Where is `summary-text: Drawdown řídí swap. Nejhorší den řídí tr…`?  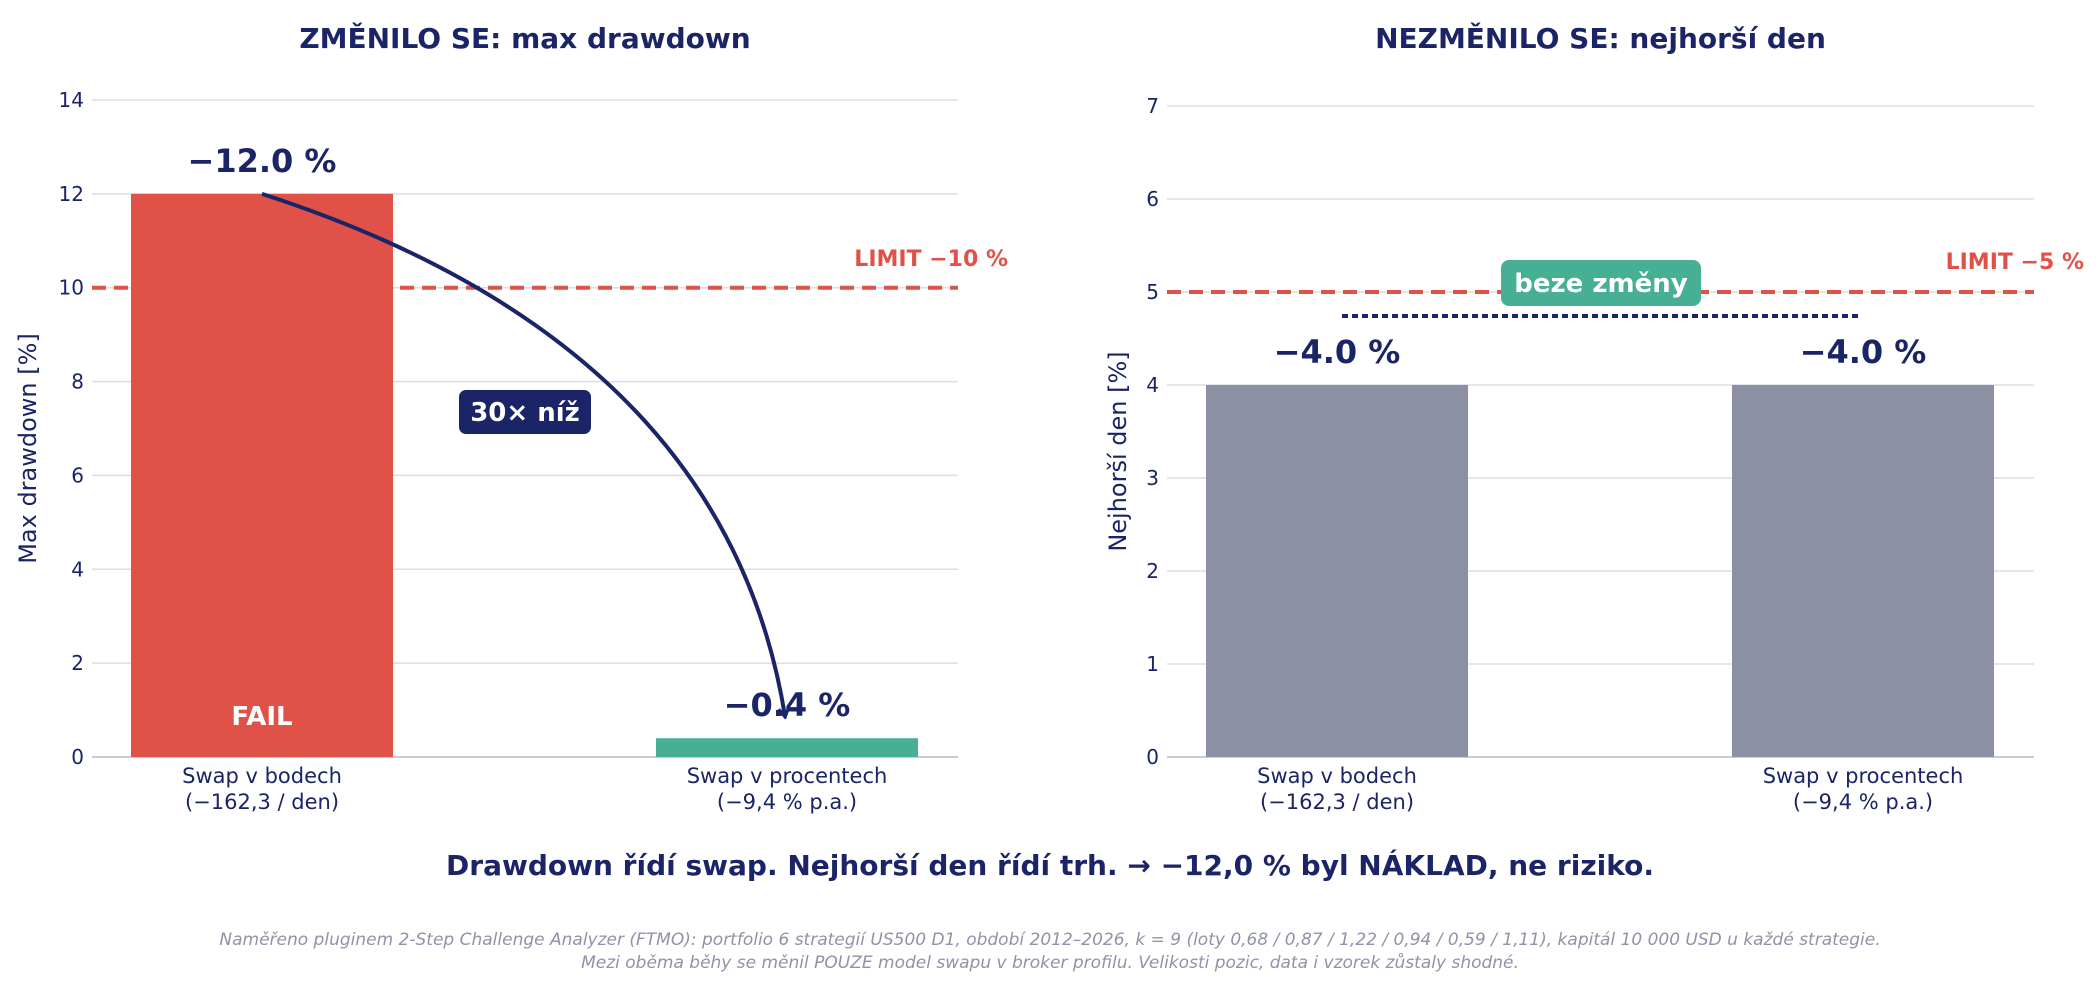
summary-text: Drawdown řídí swap. Nejhorší den řídí tr… is located at coordinates (1050, 865).